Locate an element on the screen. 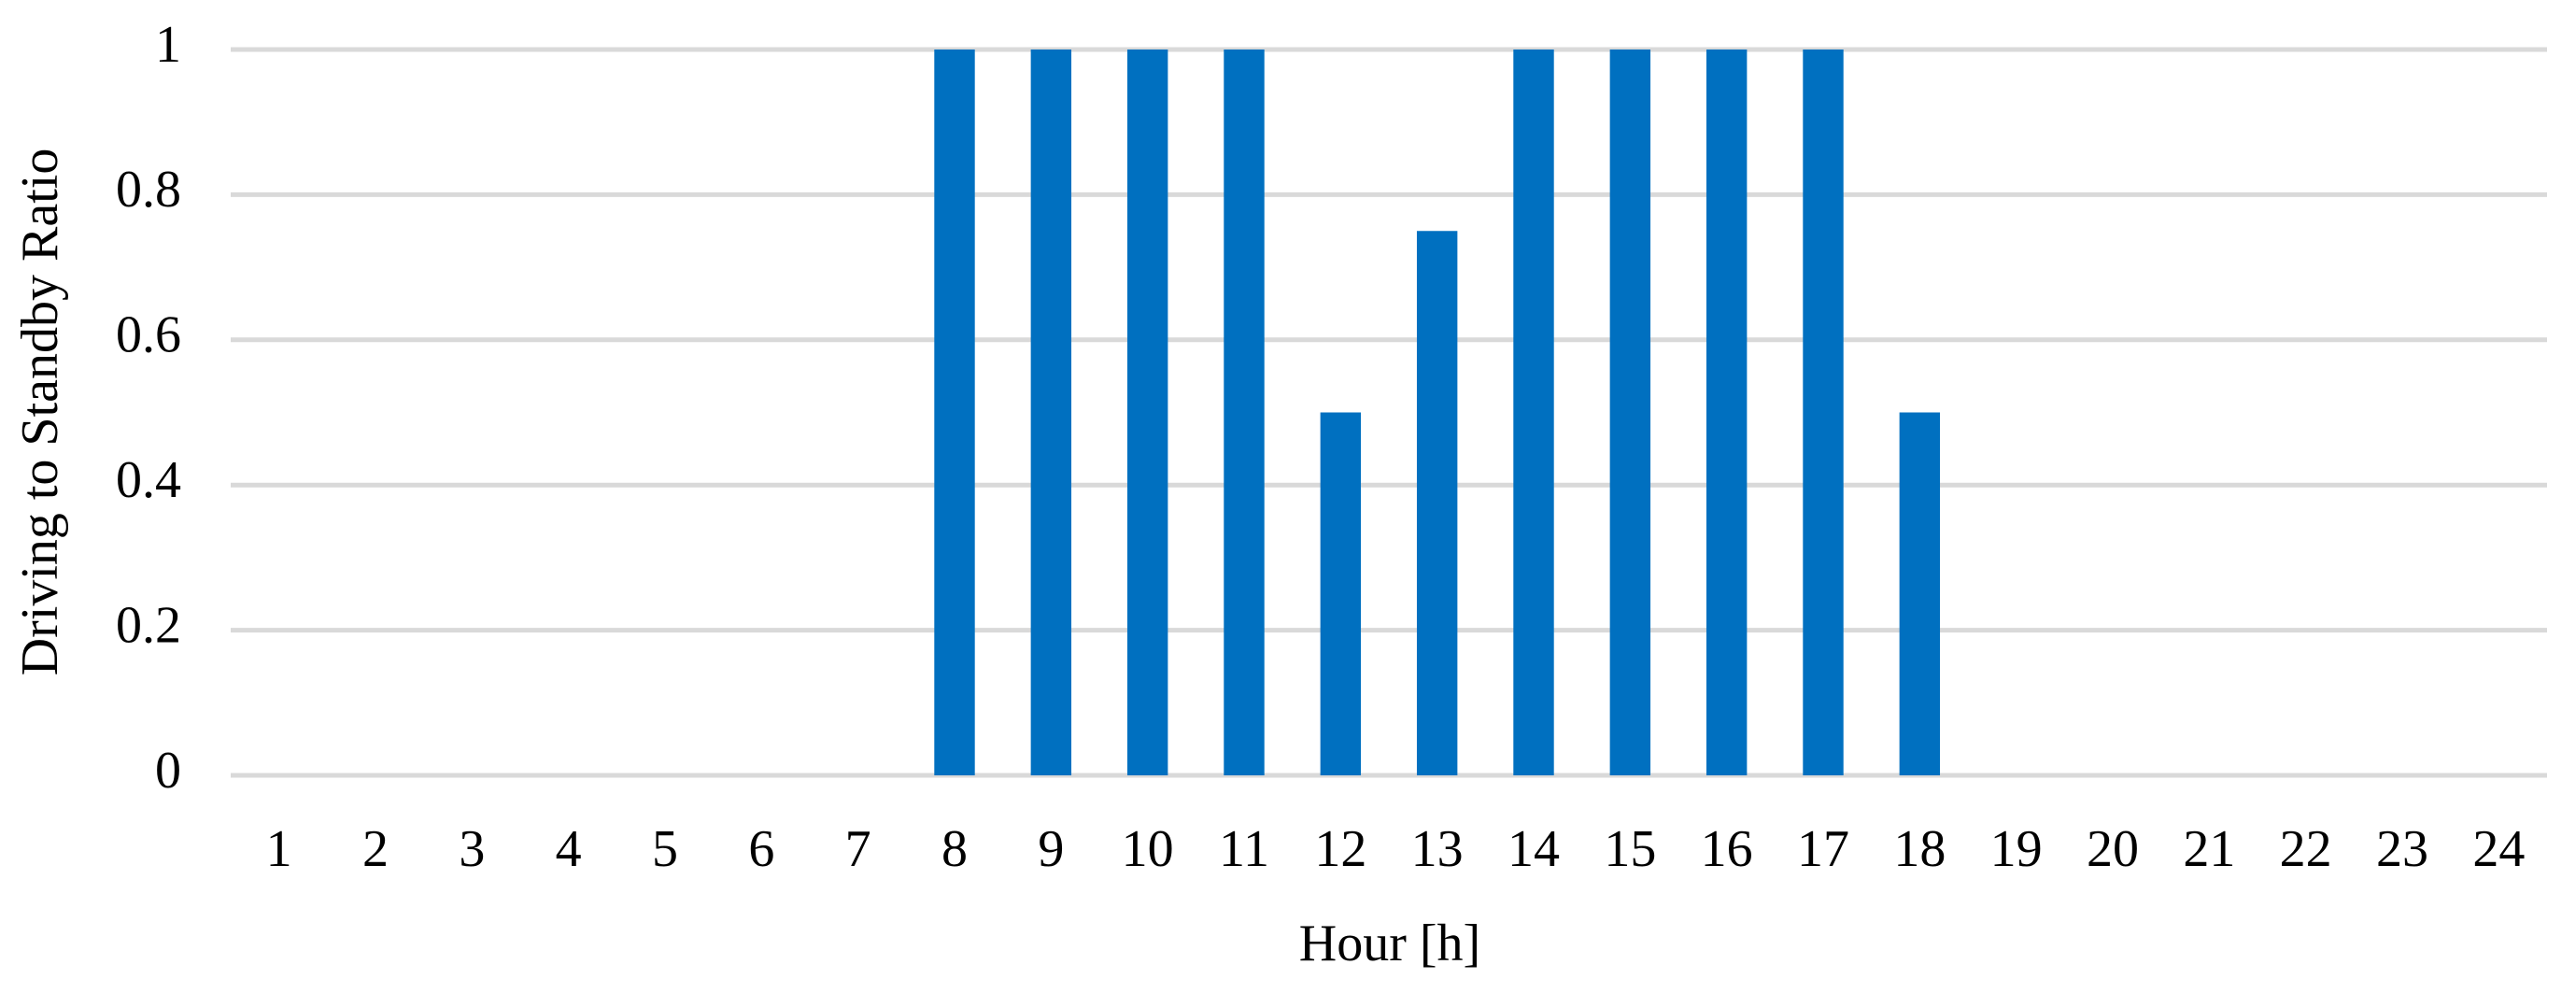 The width and height of the screenshot is (2576, 993). x-tick-label: 16 is located at coordinates (1727, 849).